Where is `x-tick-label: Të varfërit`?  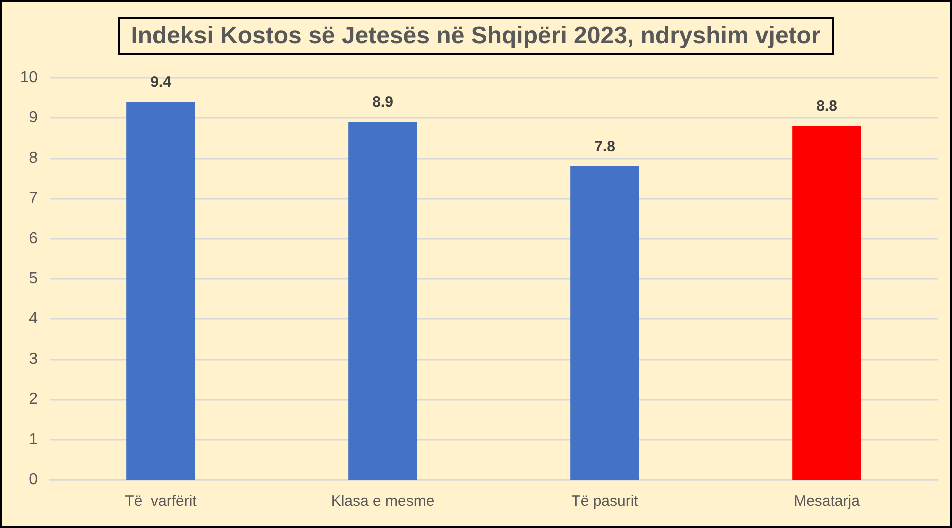 x-tick-label: Të varfërit is located at coordinates (161, 501).